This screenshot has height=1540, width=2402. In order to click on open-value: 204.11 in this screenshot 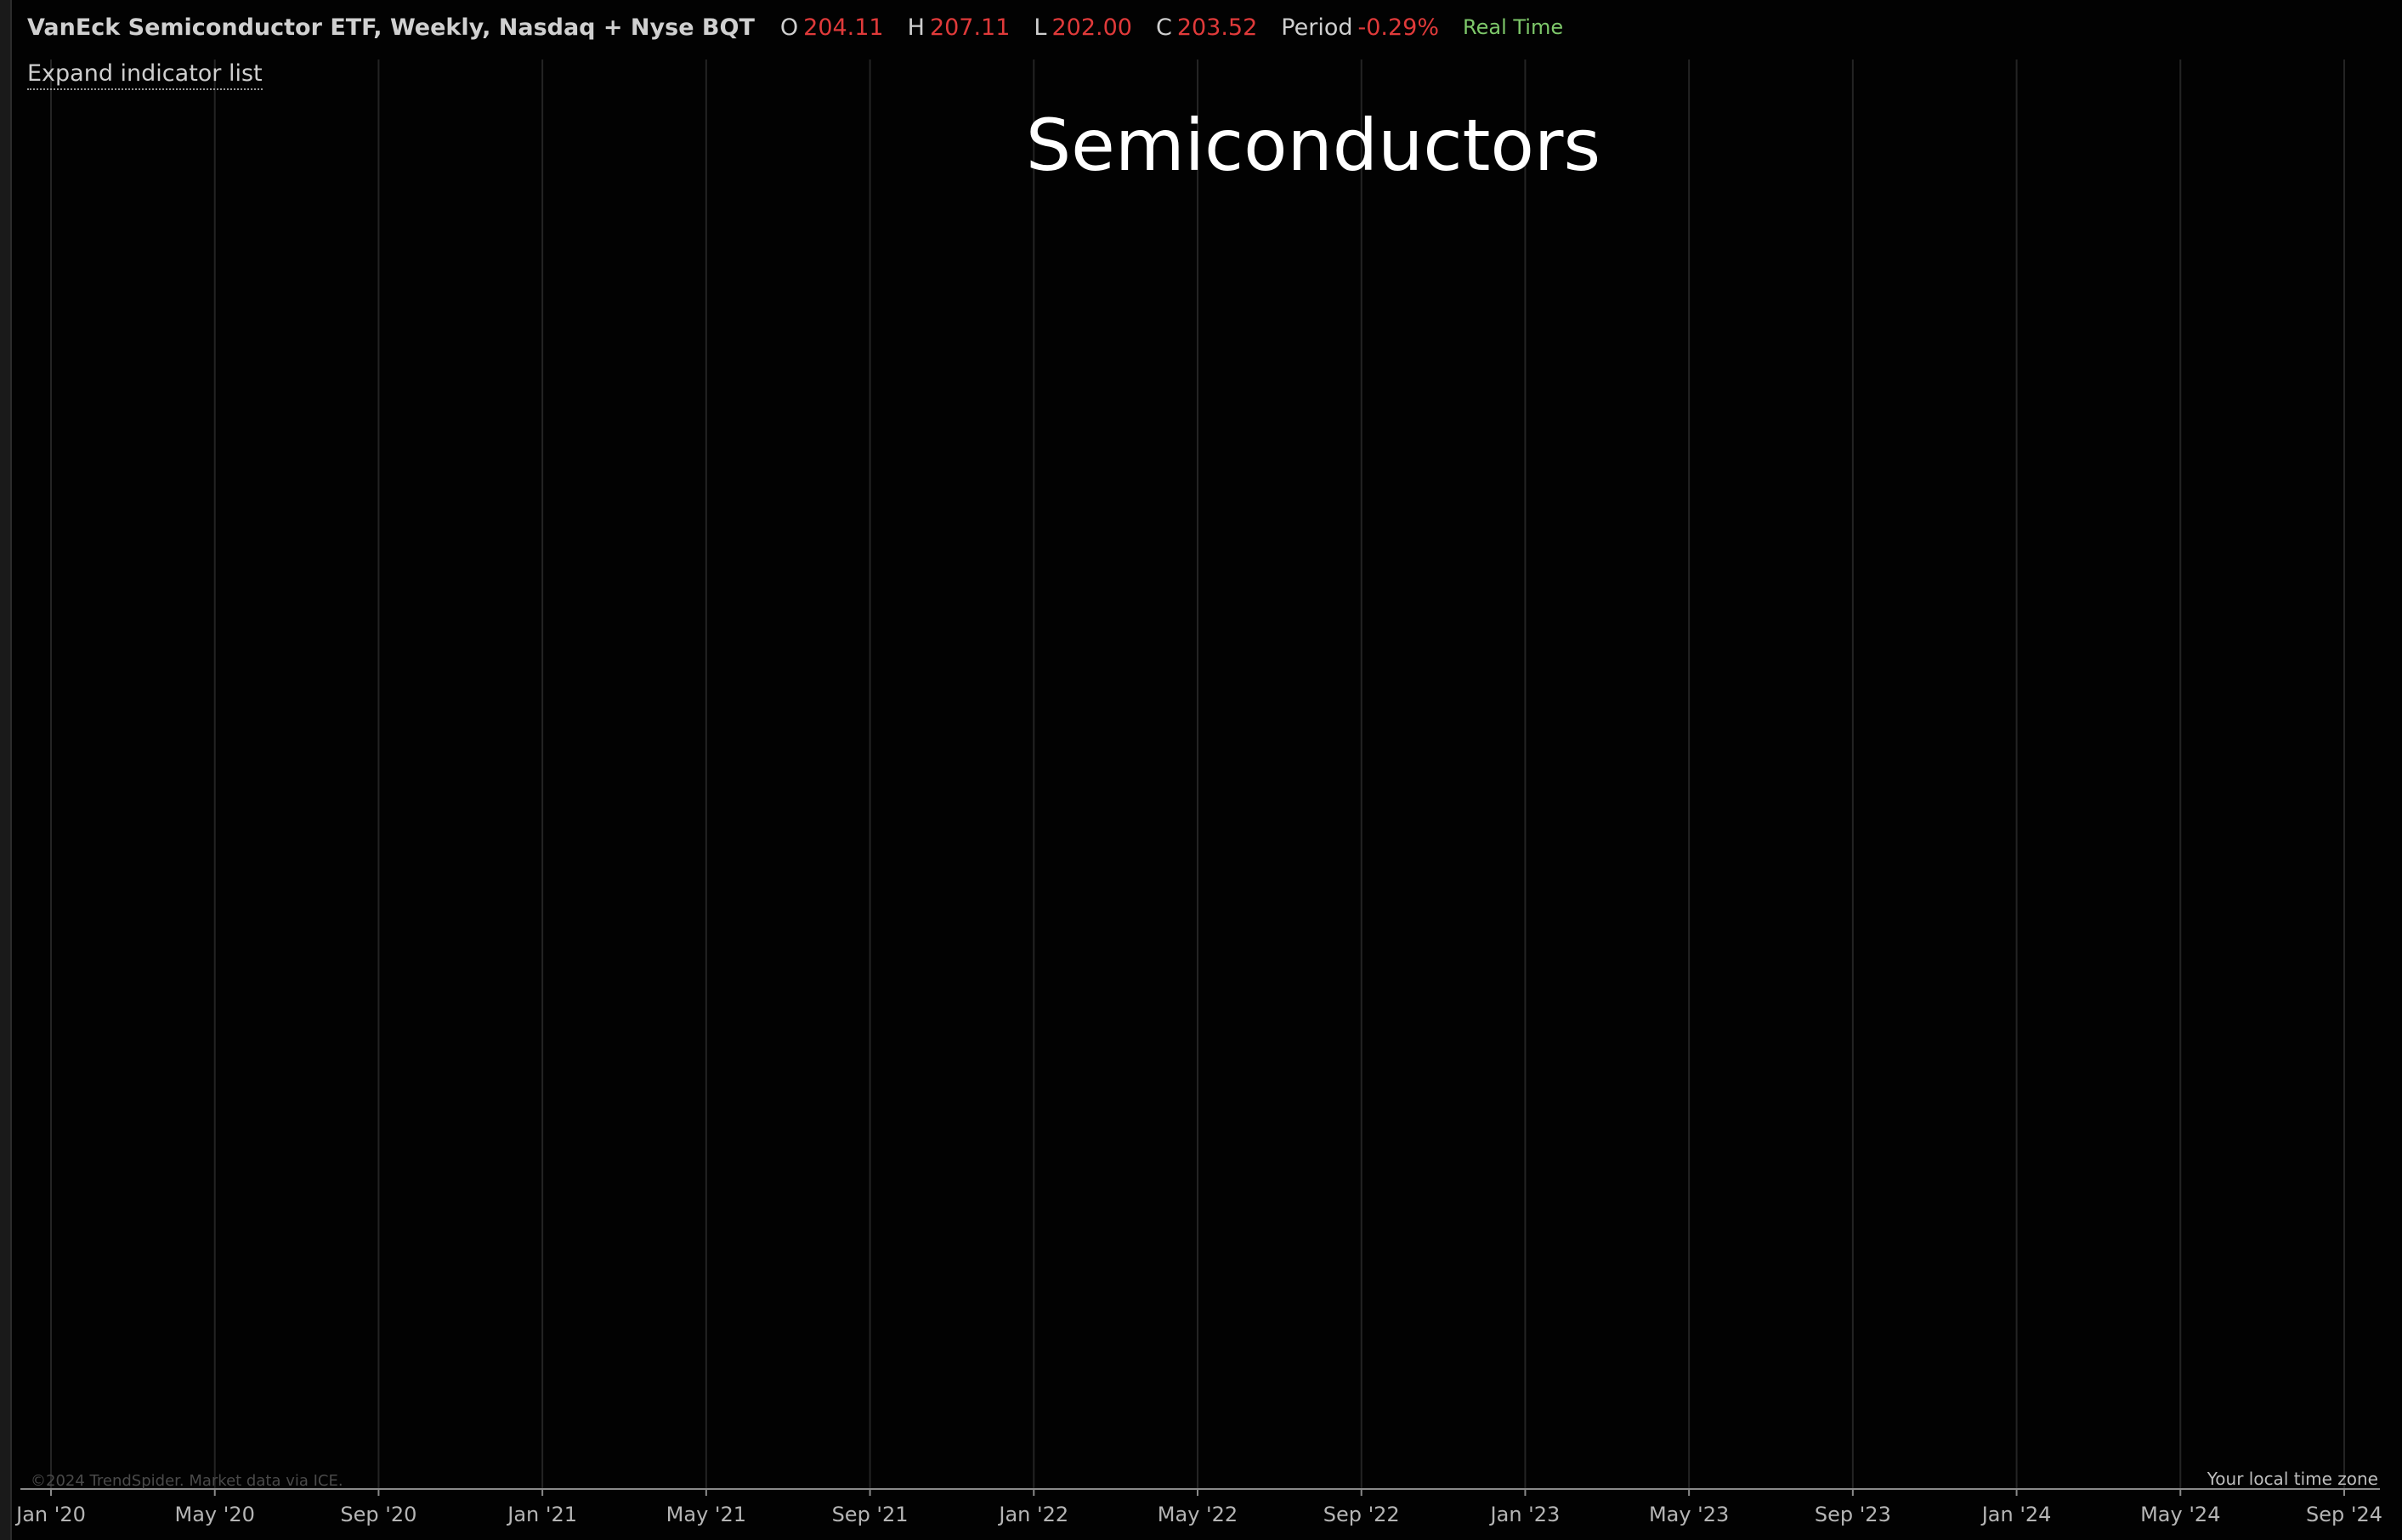, I will do `click(843, 28)`.